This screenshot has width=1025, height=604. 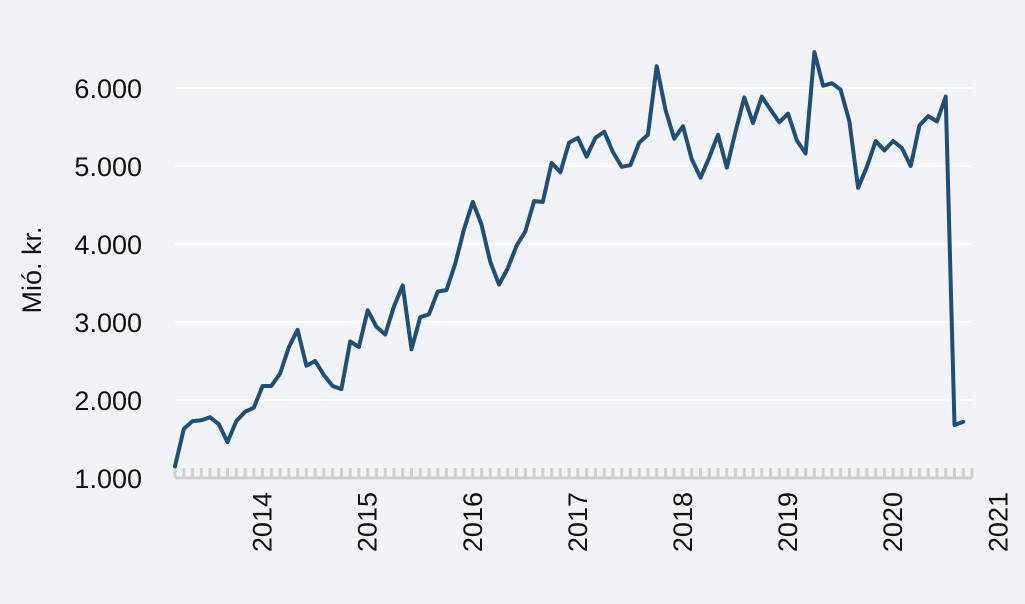 I want to click on x-tick-label: 2019, so click(x=788, y=522).